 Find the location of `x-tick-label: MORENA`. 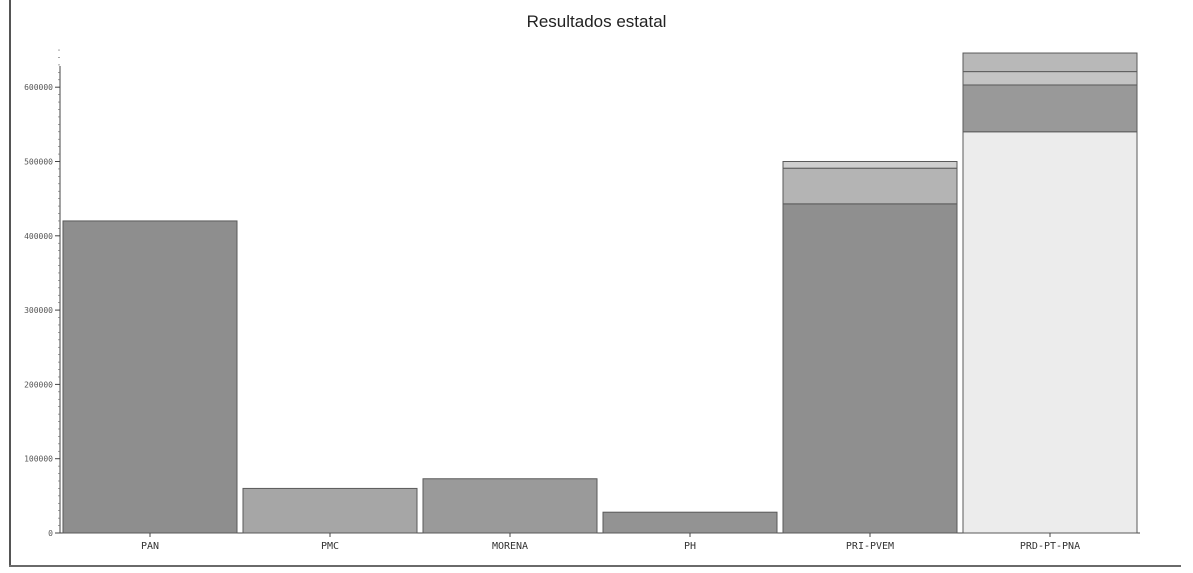

x-tick-label: MORENA is located at coordinates (510, 546).